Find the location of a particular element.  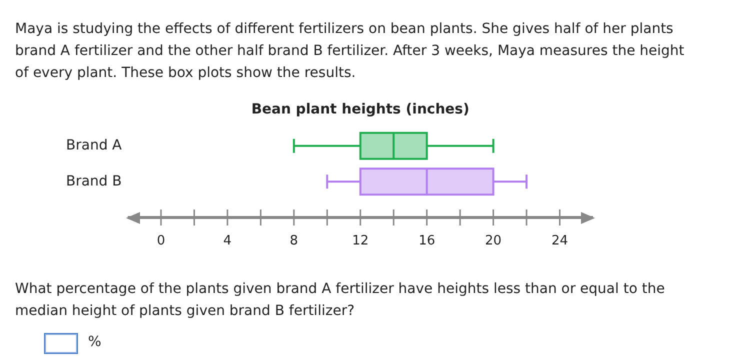

x-tick-label: 24 is located at coordinates (559, 241).